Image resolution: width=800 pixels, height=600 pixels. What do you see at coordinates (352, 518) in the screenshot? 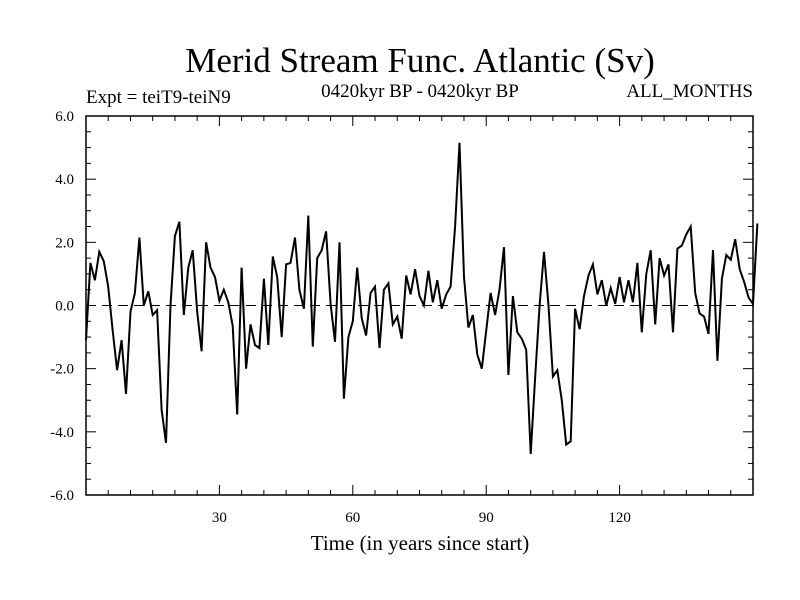
I see `x-tick-label: 60` at bounding box center [352, 518].